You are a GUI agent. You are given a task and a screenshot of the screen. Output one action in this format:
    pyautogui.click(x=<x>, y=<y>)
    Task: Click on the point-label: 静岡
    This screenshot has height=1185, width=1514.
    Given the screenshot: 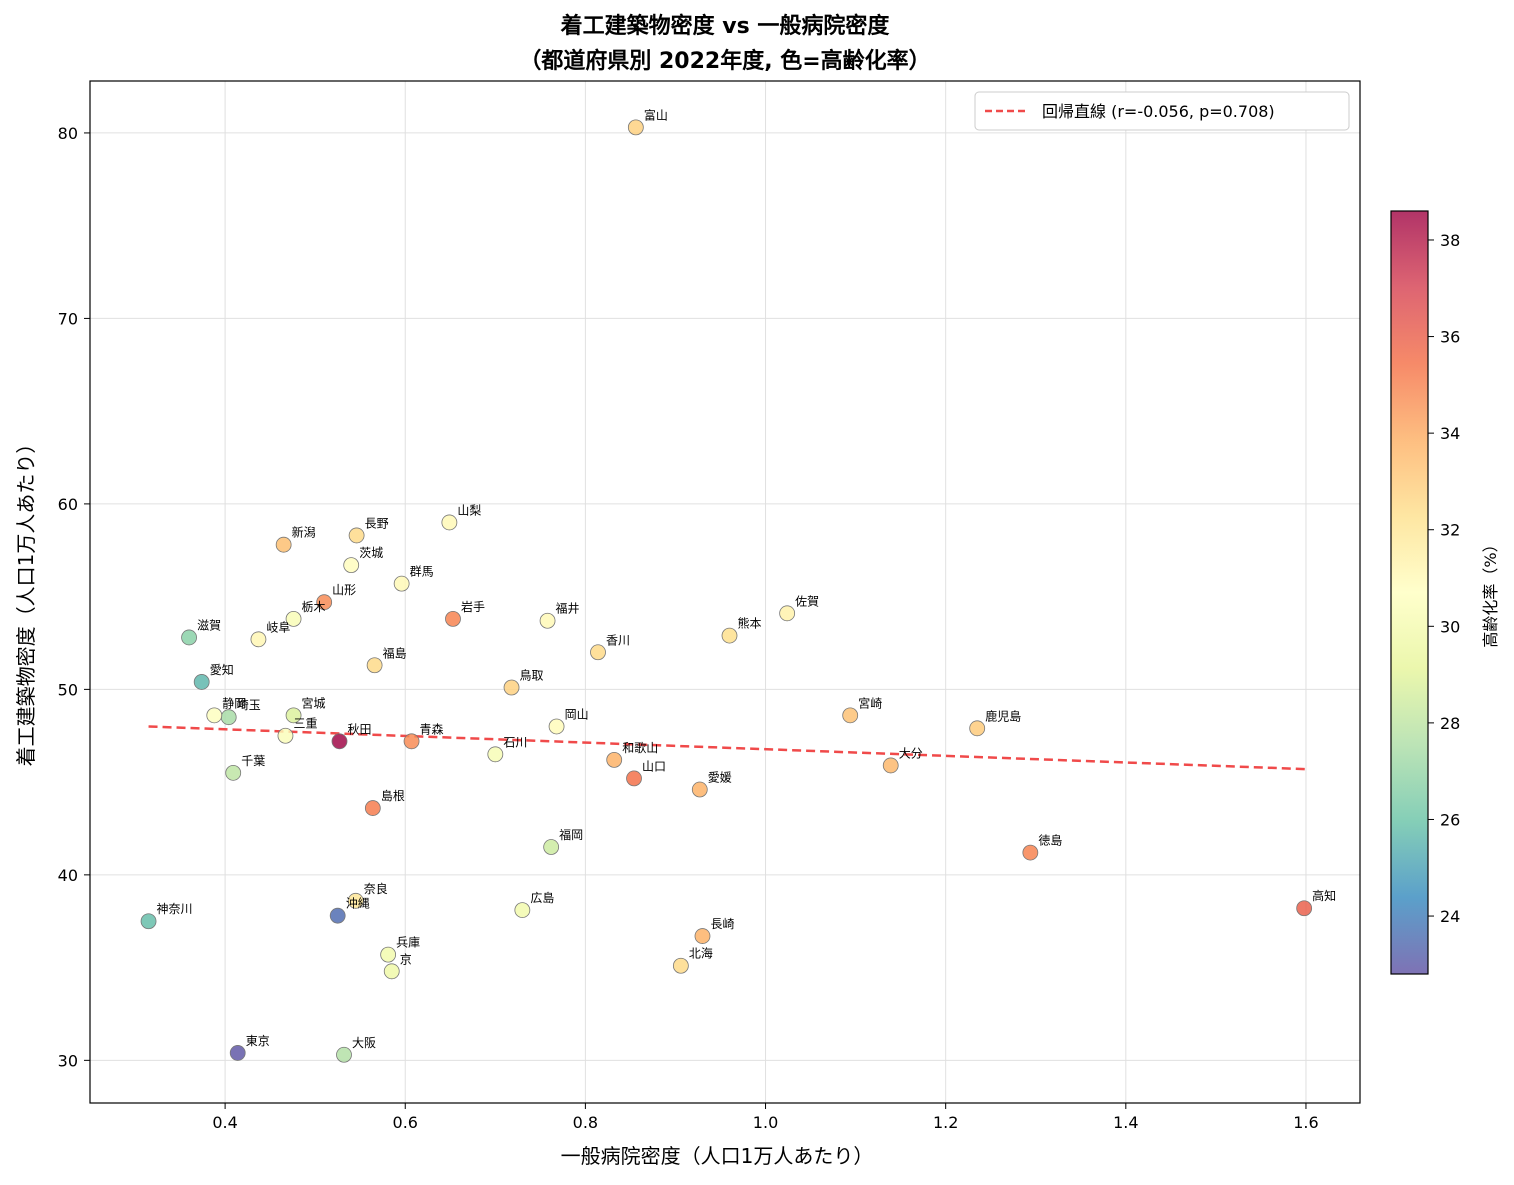 What is the action you would take?
    pyautogui.click(x=234, y=703)
    